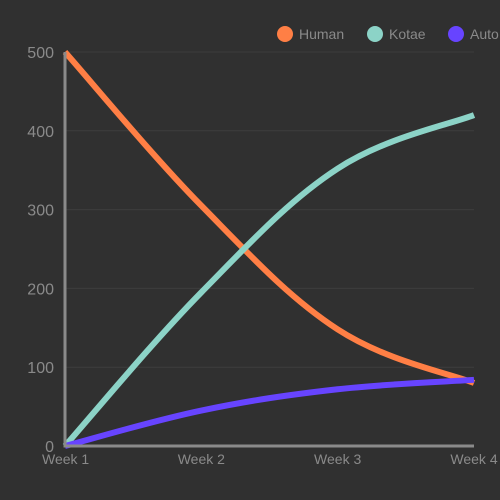  I want to click on y-axis-ticks: 0 100 200 300 400 500, so click(40, 250).